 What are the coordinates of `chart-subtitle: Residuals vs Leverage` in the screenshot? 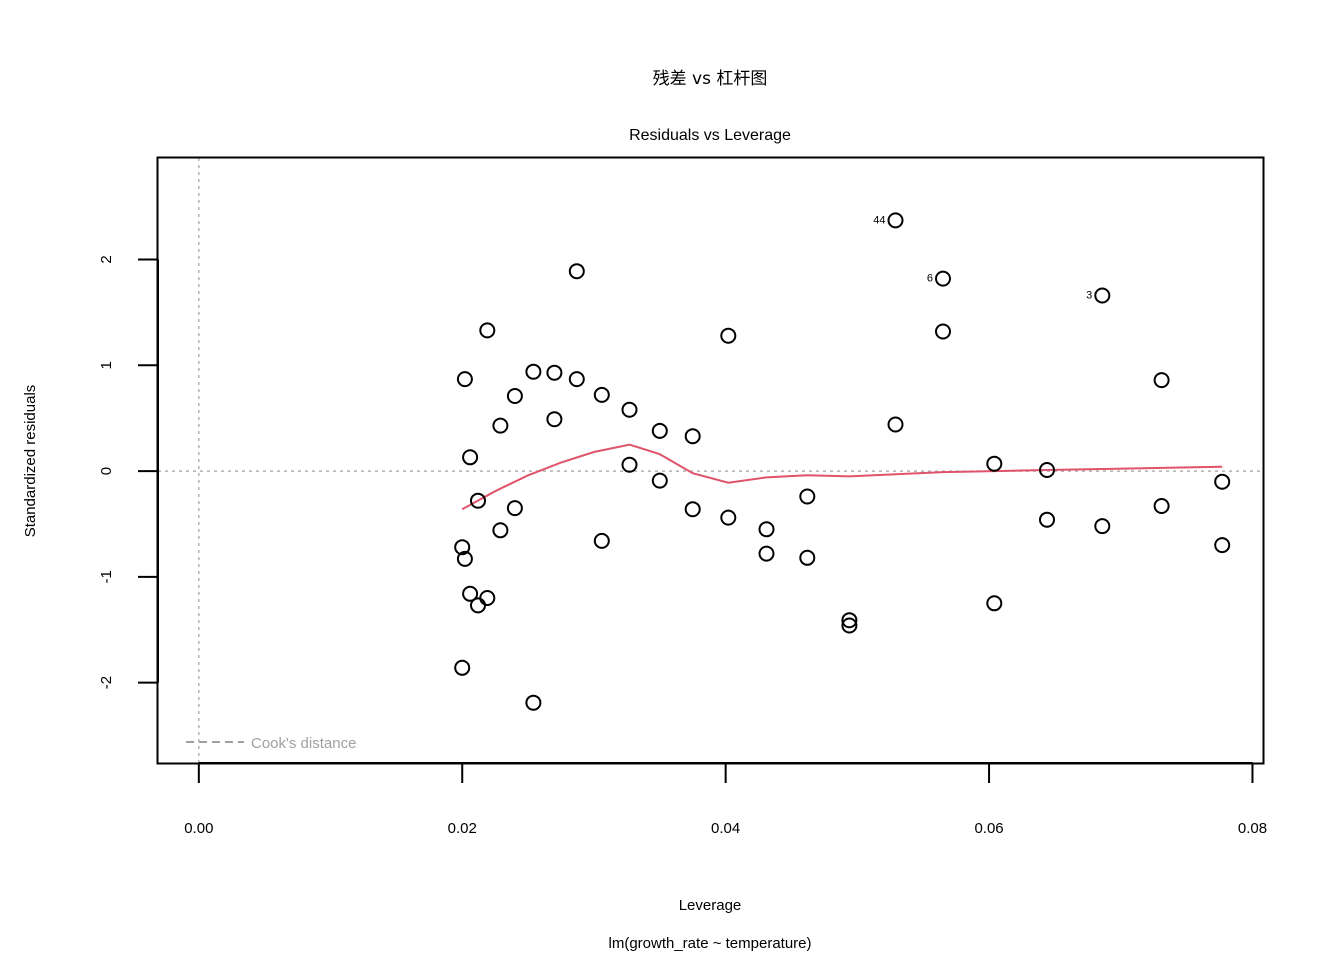 It's located at (710, 135).